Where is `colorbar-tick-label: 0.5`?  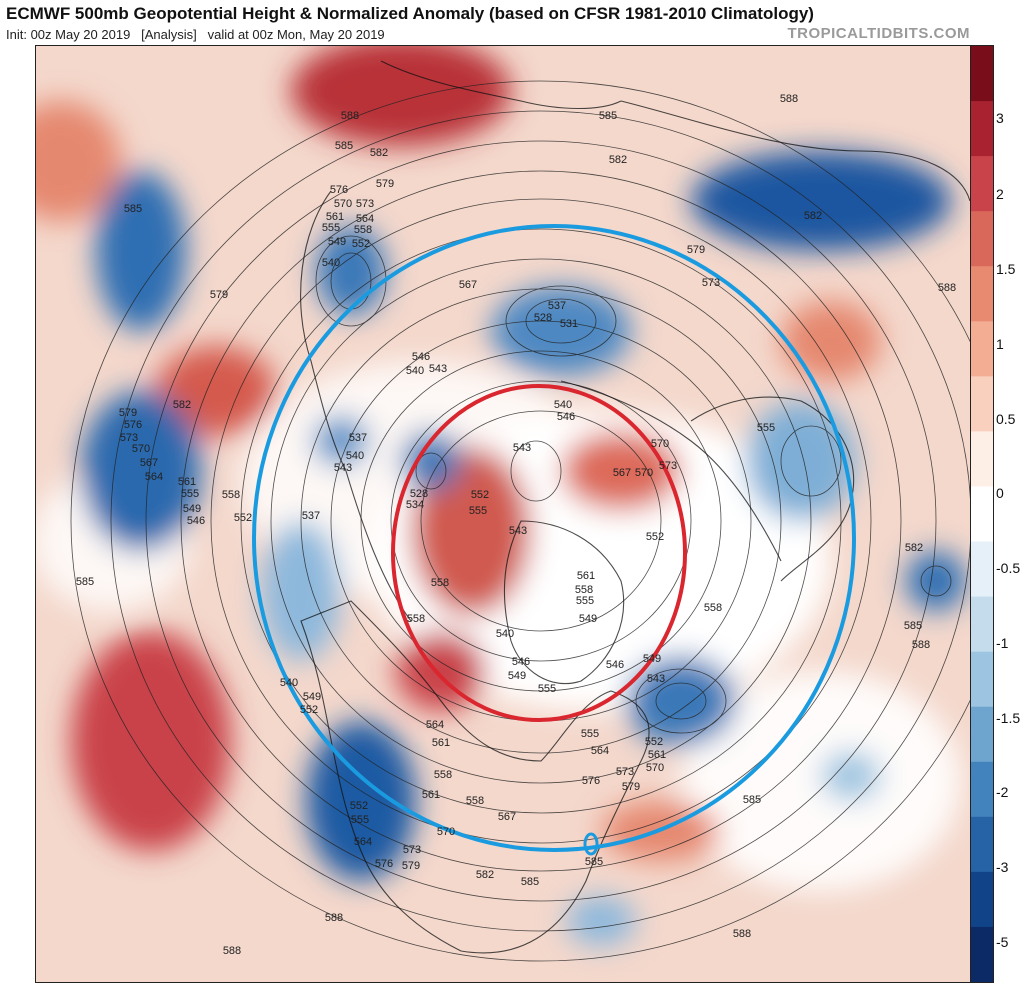 colorbar-tick-label: 0.5 is located at coordinates (1006, 419).